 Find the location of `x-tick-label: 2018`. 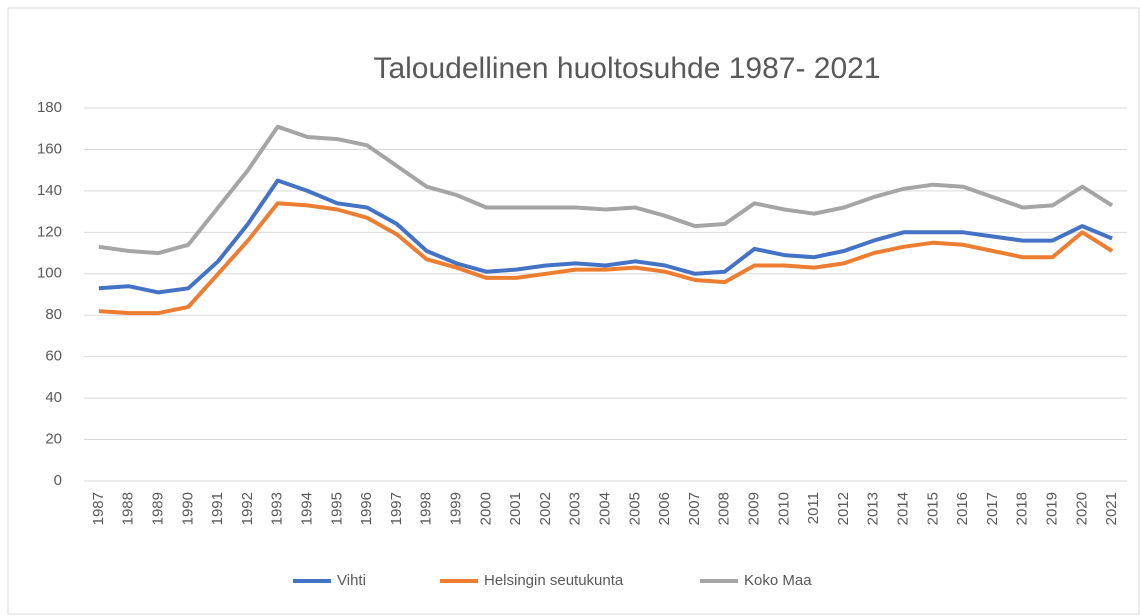

x-tick-label: 2018 is located at coordinates (1022, 508).